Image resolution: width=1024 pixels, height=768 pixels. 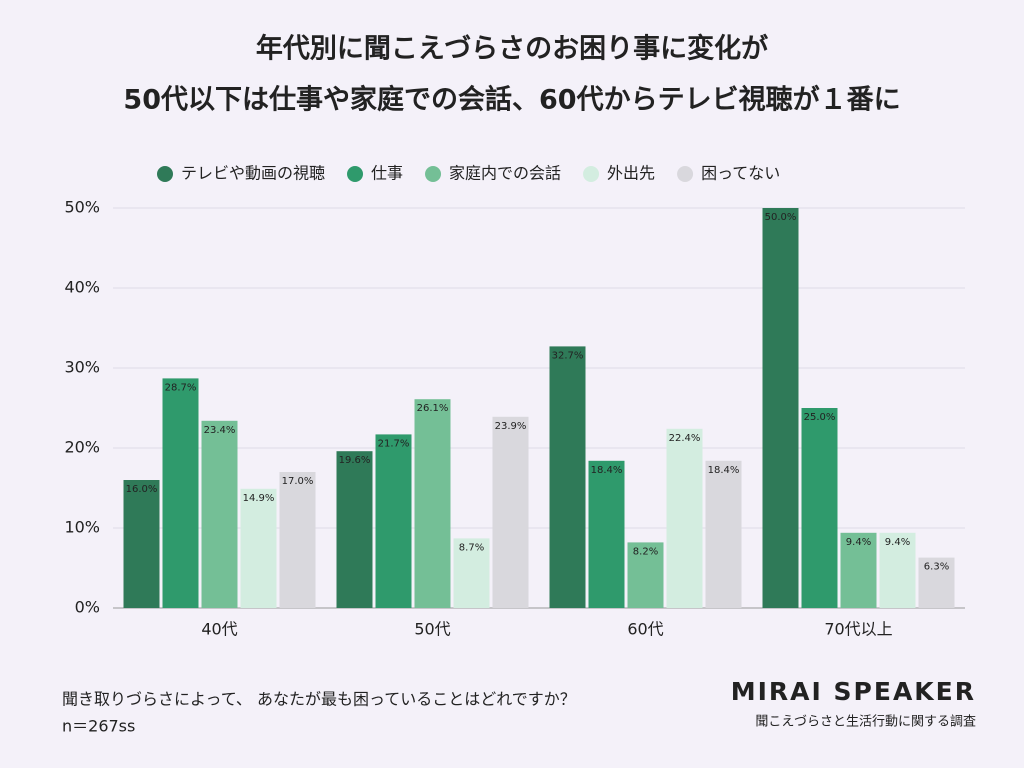 What do you see at coordinates (568, 355) in the screenshot?
I see `value-label: 32.7%` at bounding box center [568, 355].